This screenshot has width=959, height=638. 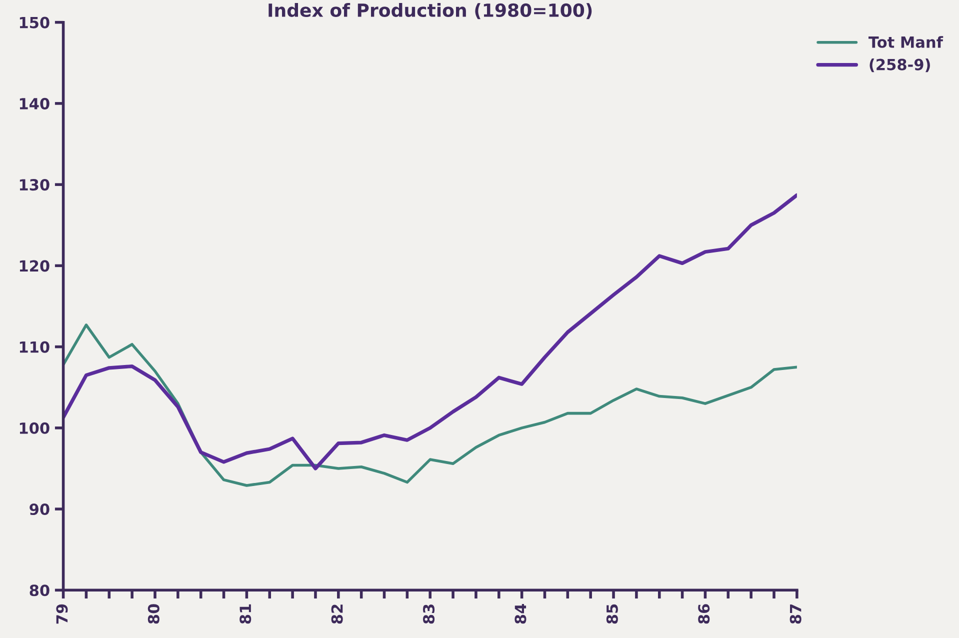 What do you see at coordinates (796, 614) in the screenshot?
I see `x-tick-label: 87` at bounding box center [796, 614].